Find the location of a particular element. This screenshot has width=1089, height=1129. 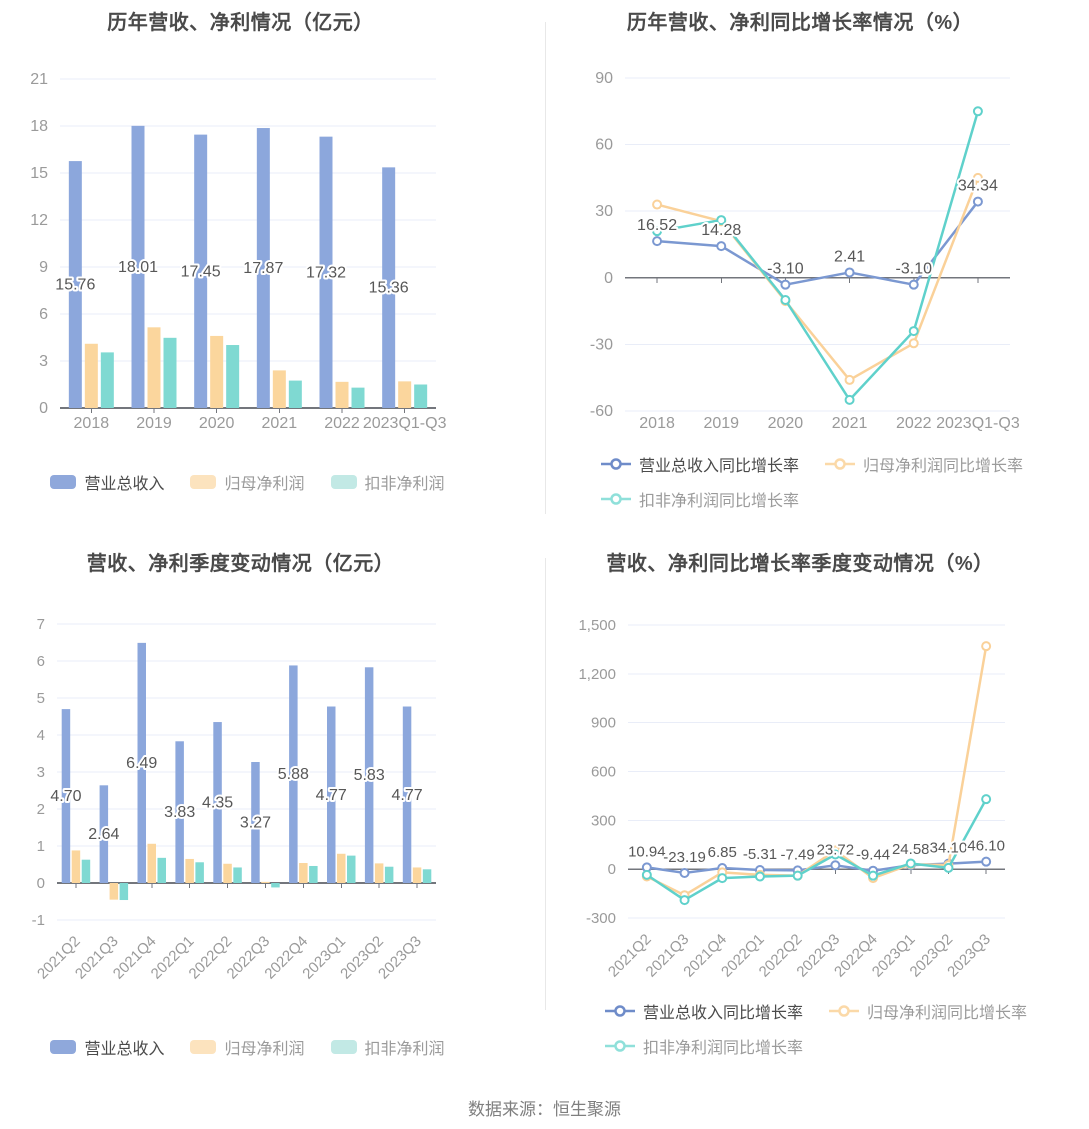

legend-annual-revenue-profit: 营业总收入 归母净利润 扣非净利润 is located at coordinates (247, 482).